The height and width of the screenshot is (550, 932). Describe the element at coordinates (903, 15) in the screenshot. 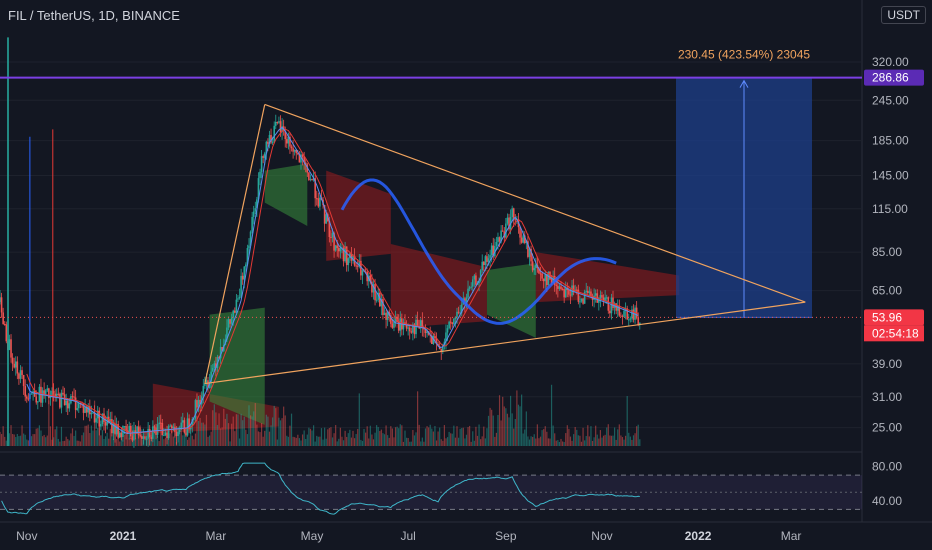

I see `currency-button: USDT` at that location.